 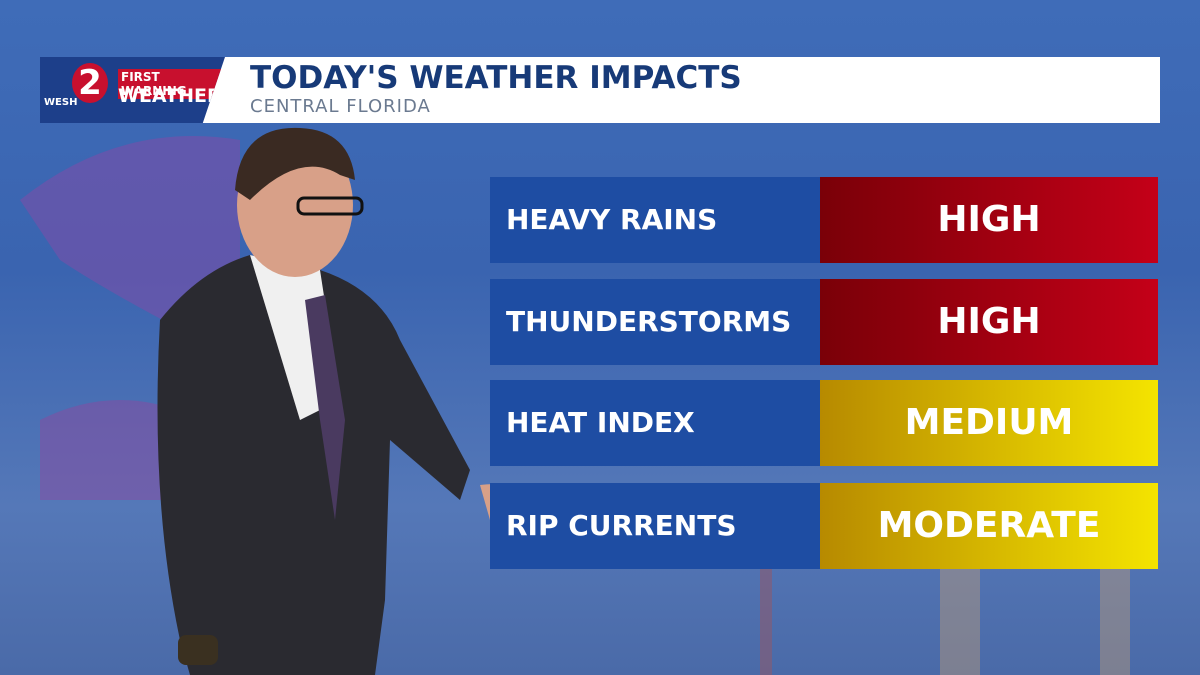 What do you see at coordinates (496, 78) in the screenshot?
I see `title: TODAY'S WEATHER IMPACTS` at bounding box center [496, 78].